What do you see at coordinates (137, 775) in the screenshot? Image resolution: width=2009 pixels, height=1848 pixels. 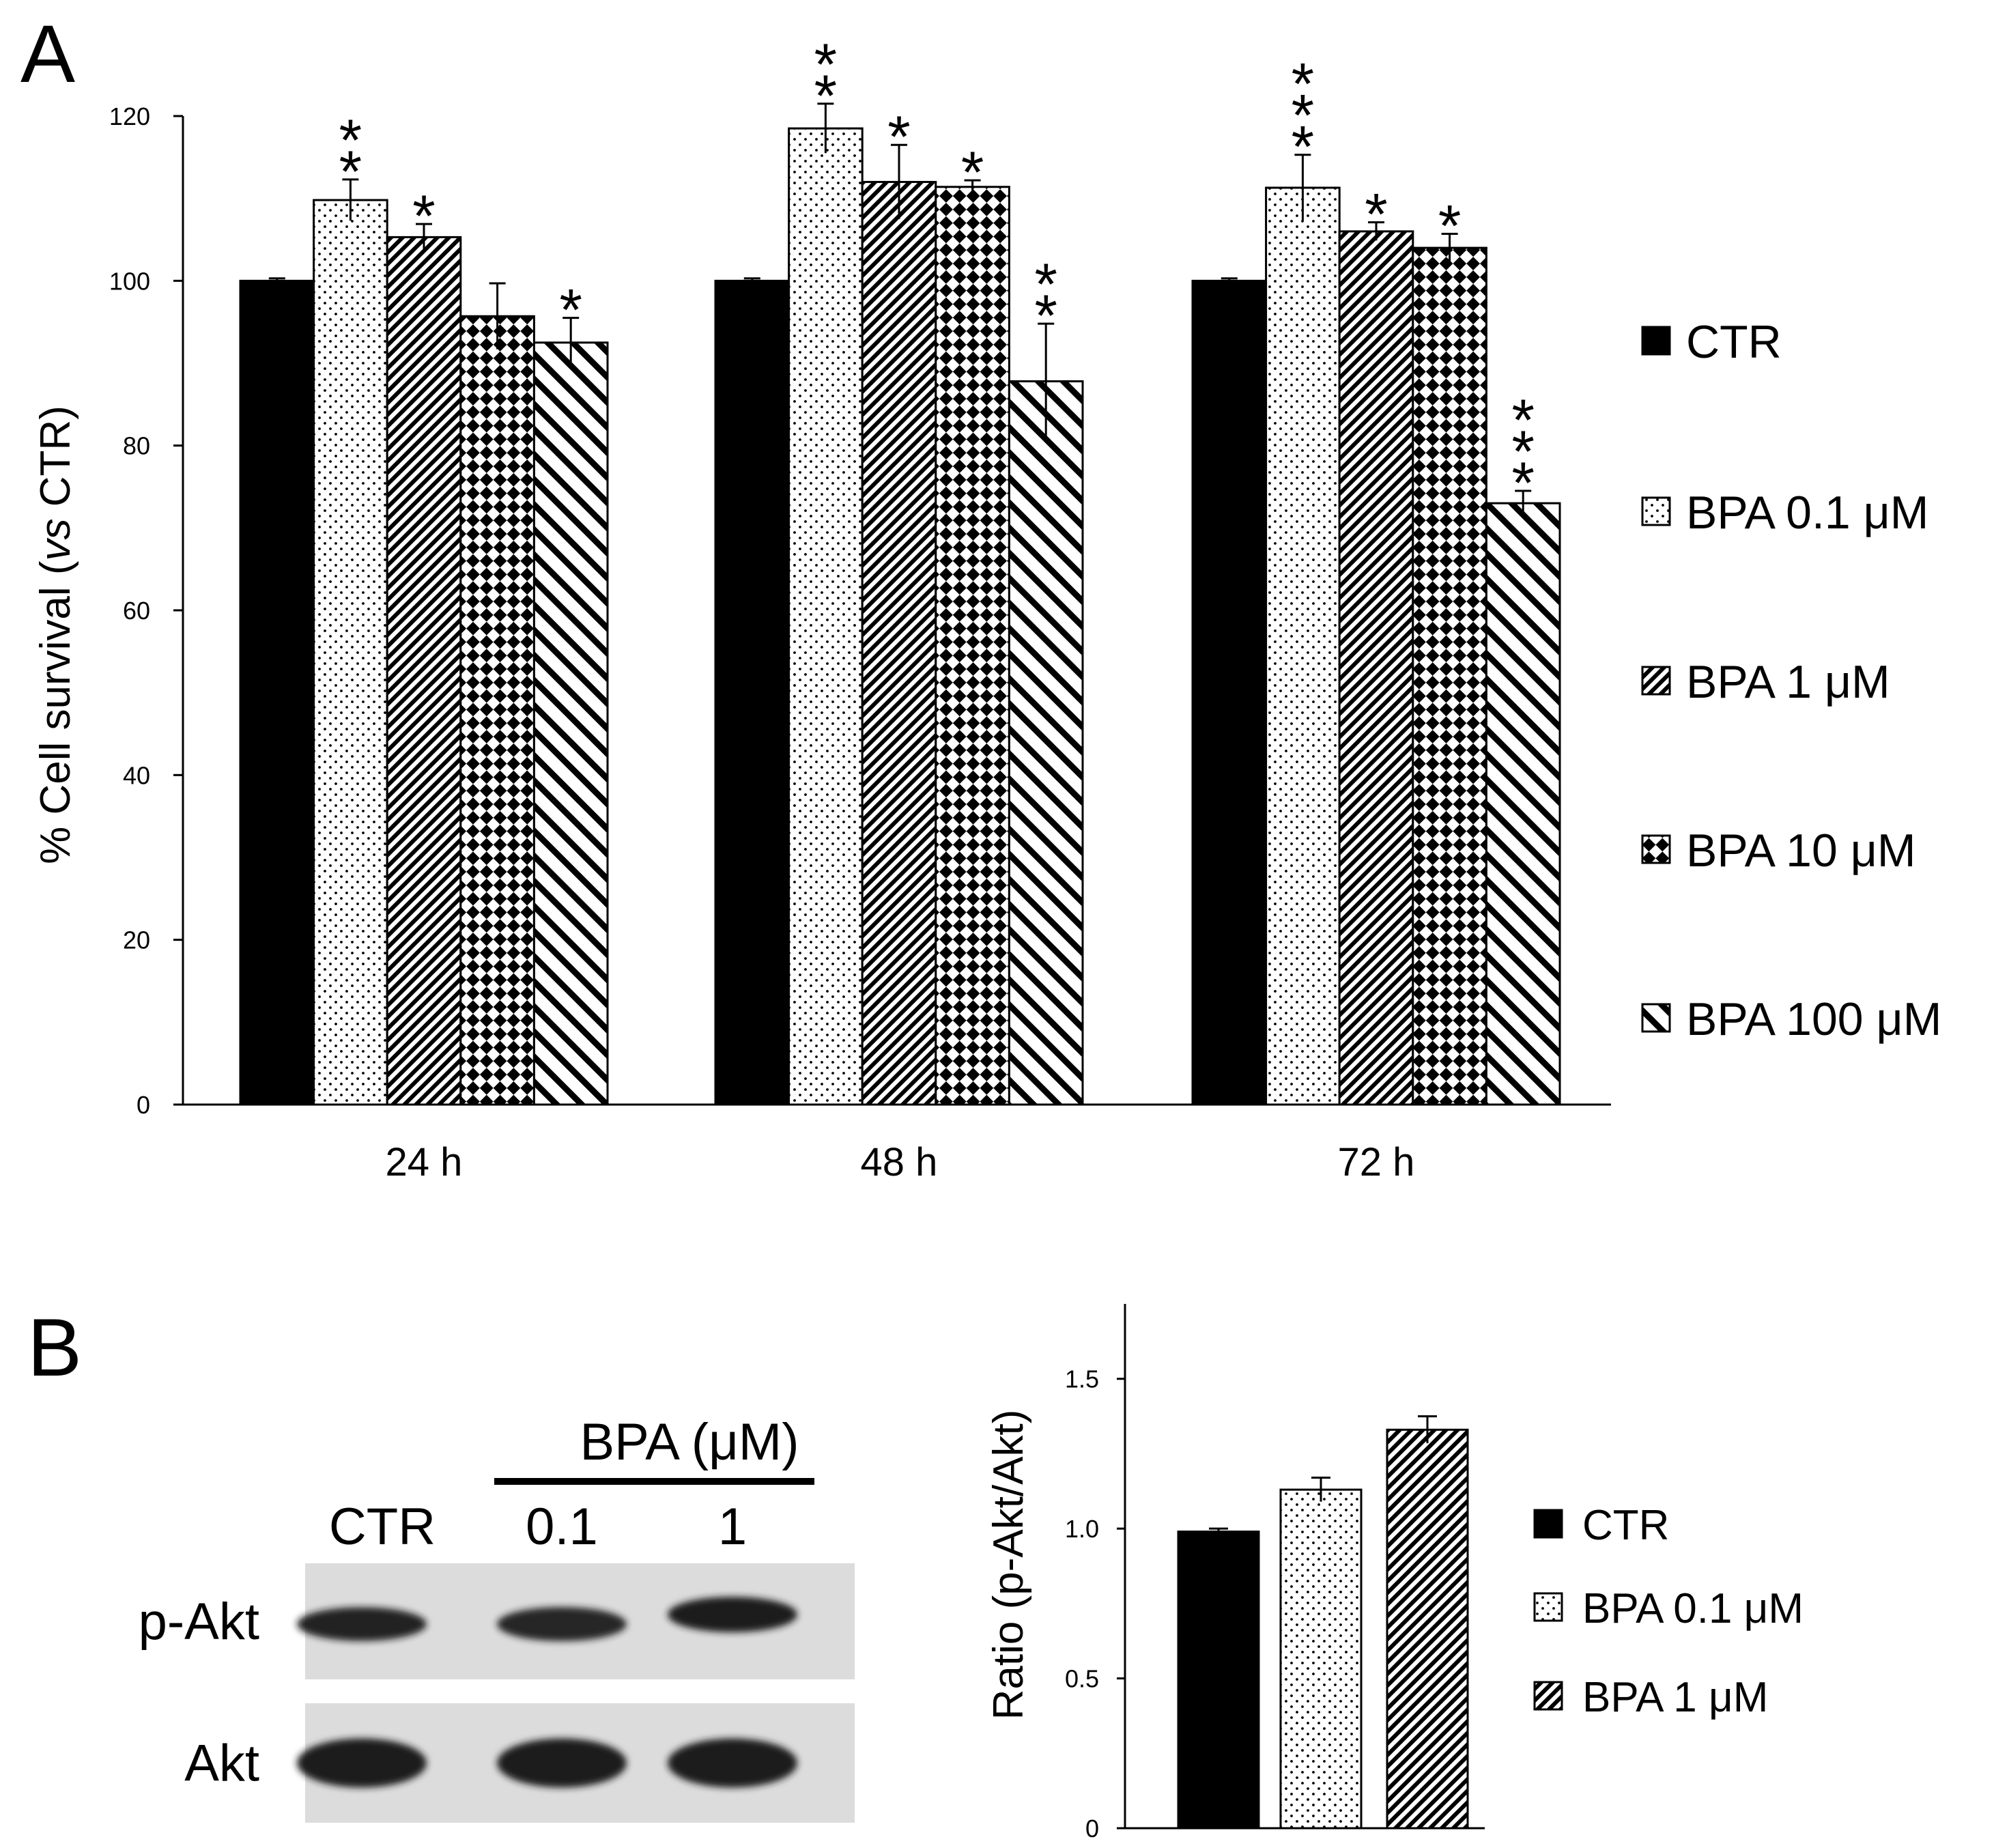 I see `chart-a-y-tick-label: 40` at bounding box center [137, 775].